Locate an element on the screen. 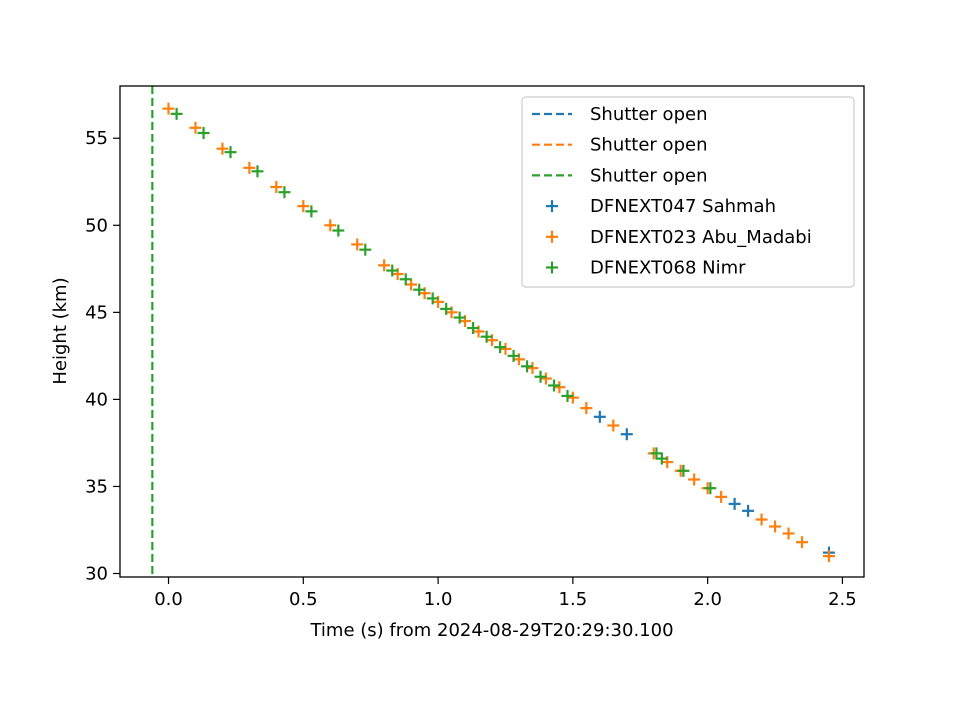 The height and width of the screenshot is (720, 960). y-tick-label: 55 is located at coordinates (96, 138).